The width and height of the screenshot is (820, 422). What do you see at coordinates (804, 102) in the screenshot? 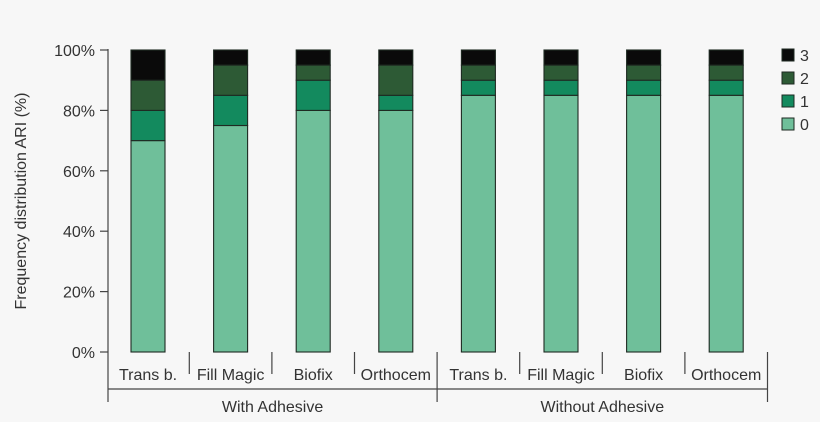
I see `legend-label: 1` at bounding box center [804, 102].